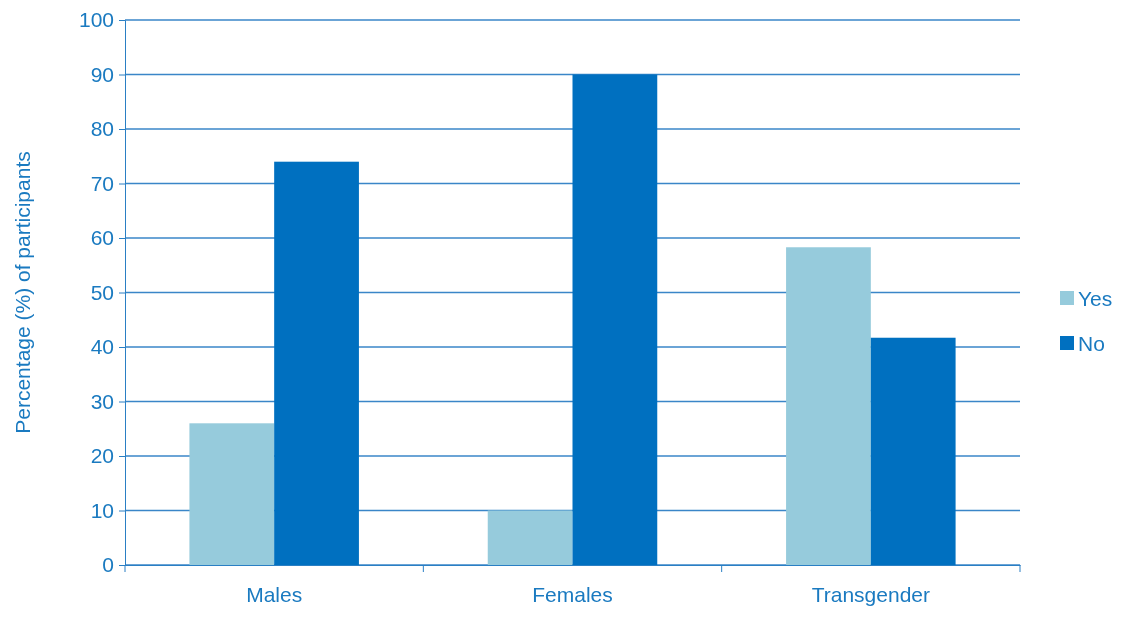 This screenshot has height=619, width=1131. I want to click on x-tick-label: Males, so click(274, 594).